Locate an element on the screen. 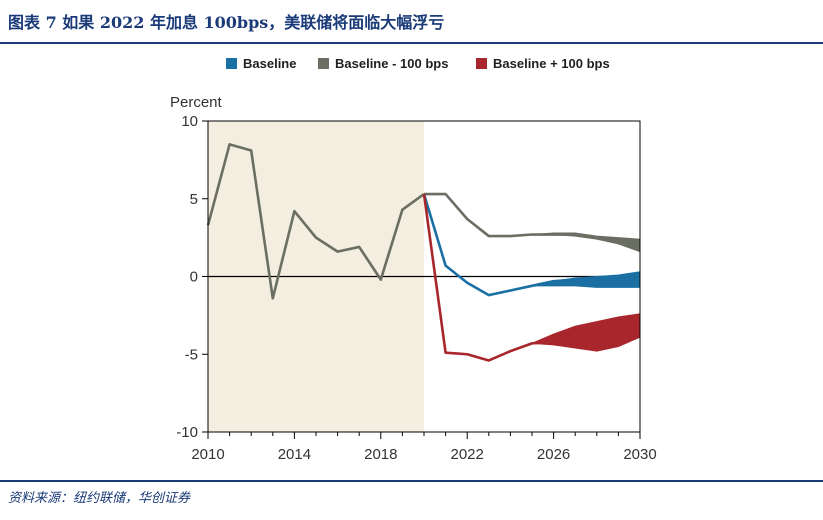 The image size is (823, 520). legend-swatch-baseline-minus is located at coordinates (323, 63).